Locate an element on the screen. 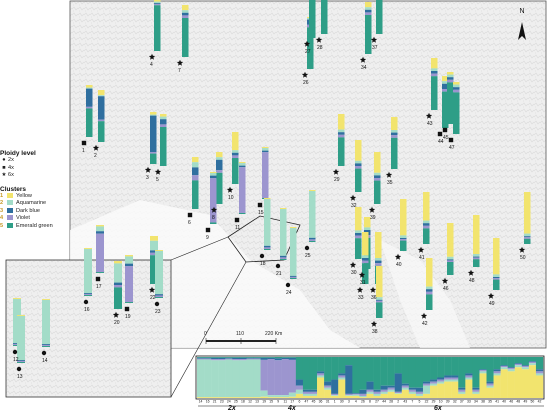  population-label-33: 33 is located at coordinates (361, 298).